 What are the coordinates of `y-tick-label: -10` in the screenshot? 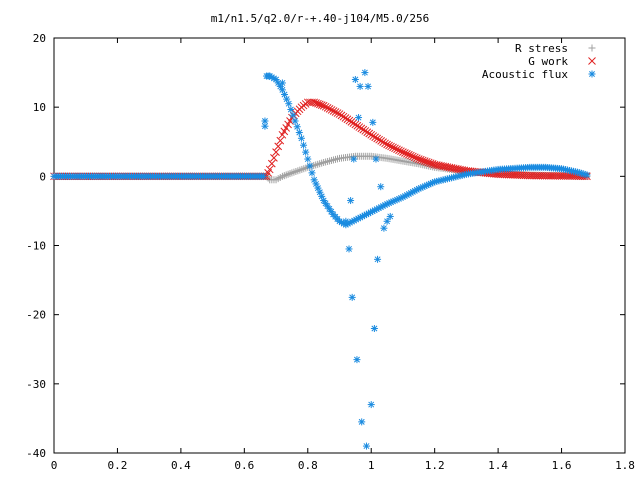 It's located at (36, 246).